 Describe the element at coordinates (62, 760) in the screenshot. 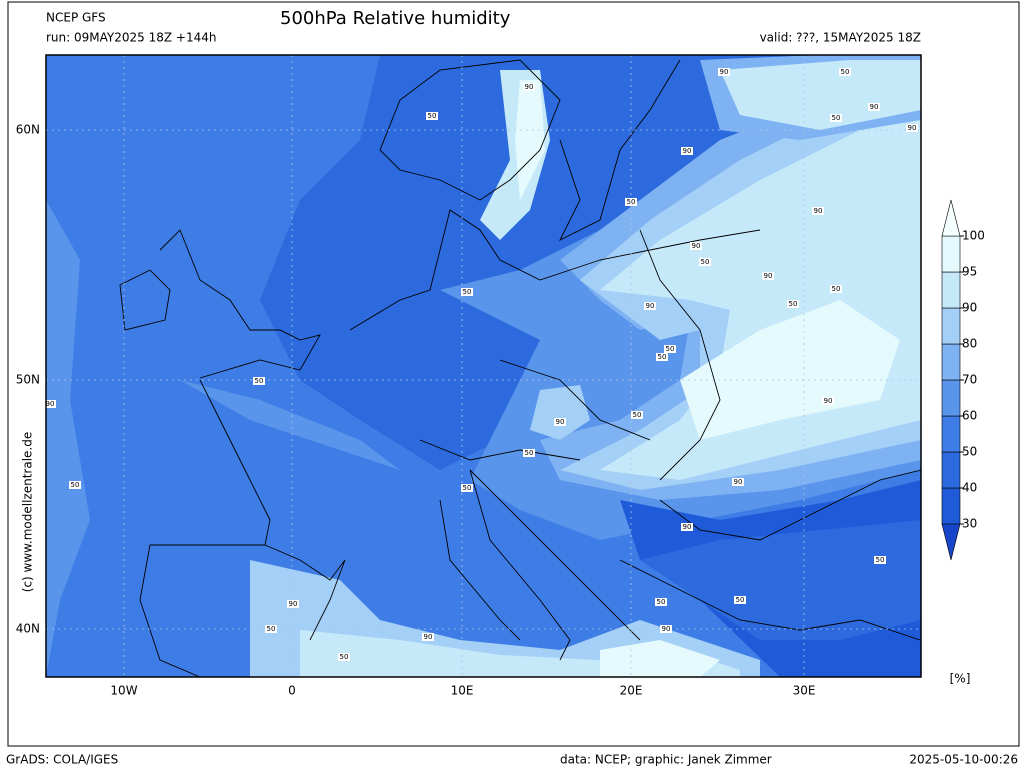

I see `footer-left: GrADS: COLA/IGES` at that location.